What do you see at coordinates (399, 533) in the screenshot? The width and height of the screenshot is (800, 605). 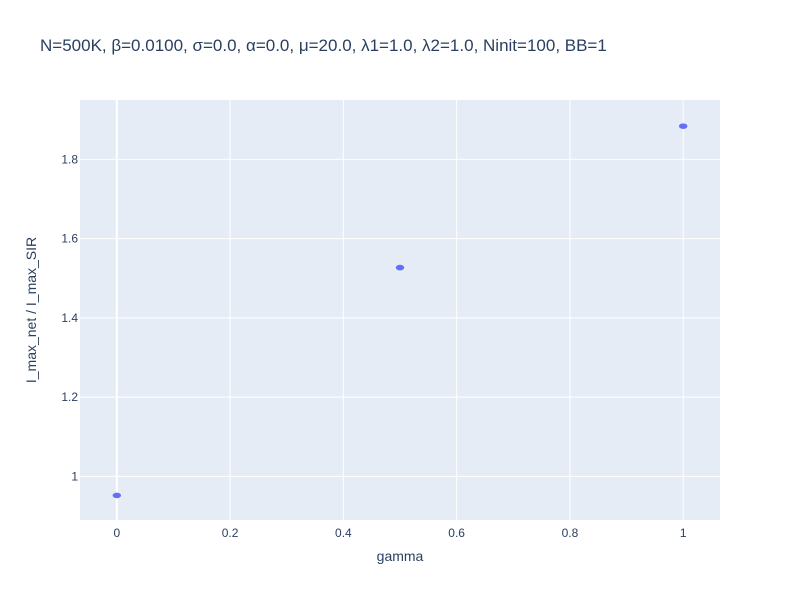 I see `x-axis-ticks: 0 0.2 0.4 0.6 0.8 1` at bounding box center [399, 533].